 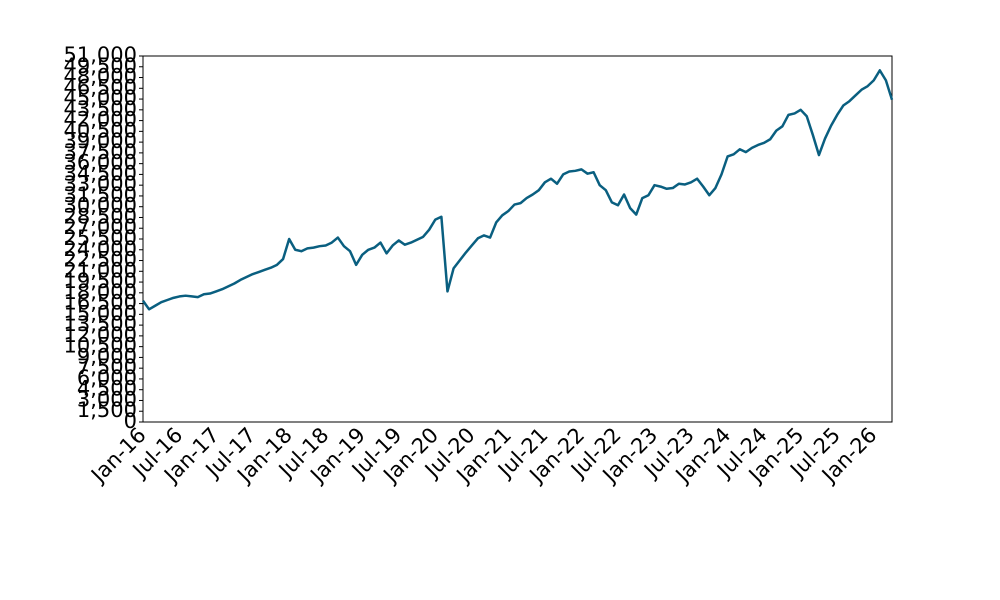 What do you see at coordinates (100, 163) in the screenshot?
I see `y-tick-label: 36,000` at bounding box center [100, 163].